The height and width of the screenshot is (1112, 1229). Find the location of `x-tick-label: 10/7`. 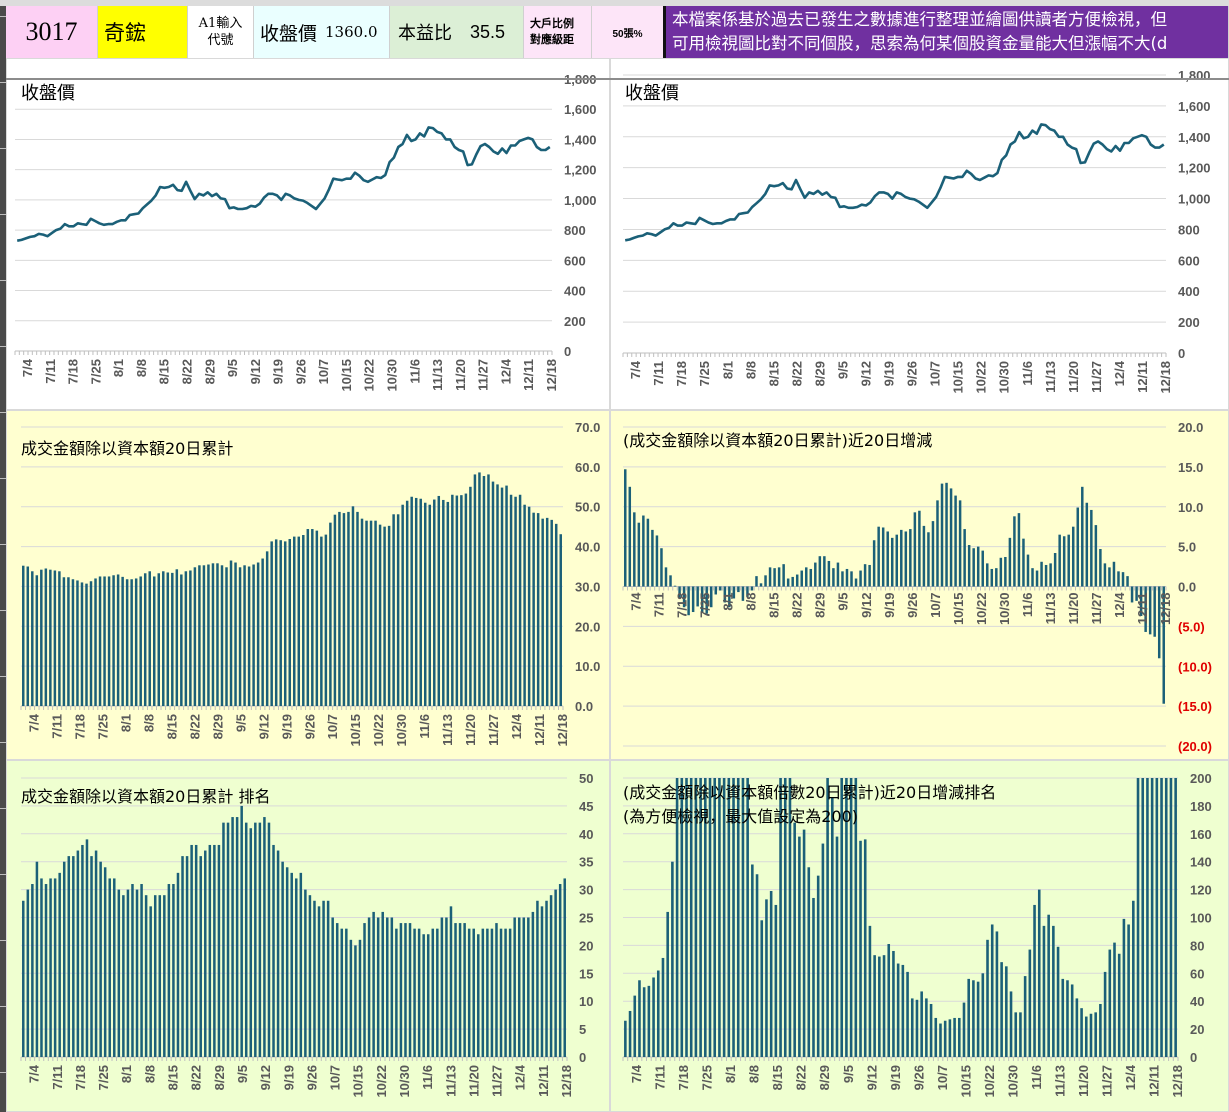

x-tick-label: 10/7 is located at coordinates (935, 373).